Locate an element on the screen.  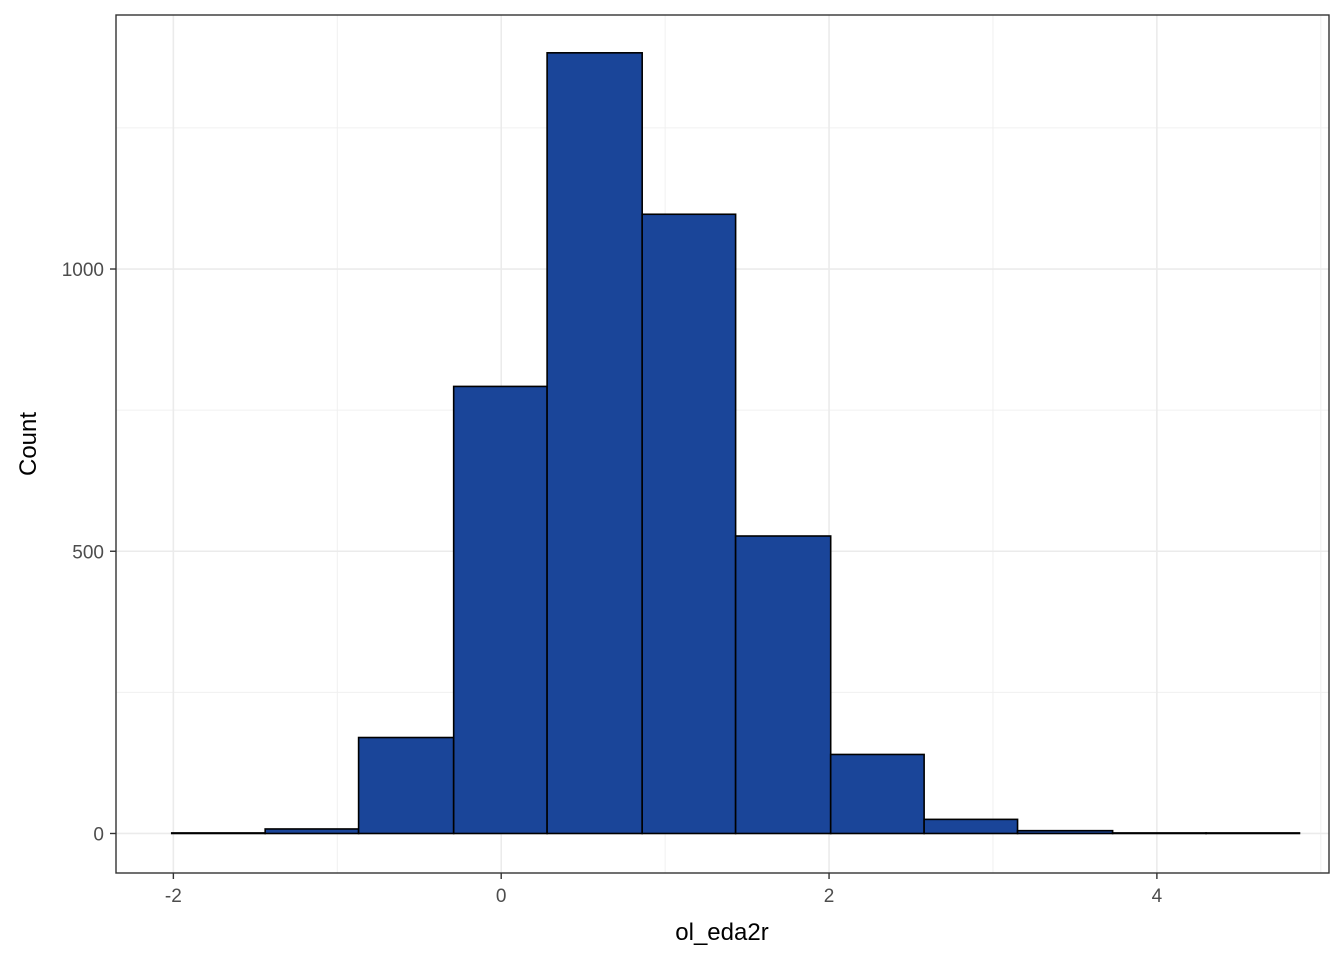
y-axis-title: Count is located at coordinates (28, 444).